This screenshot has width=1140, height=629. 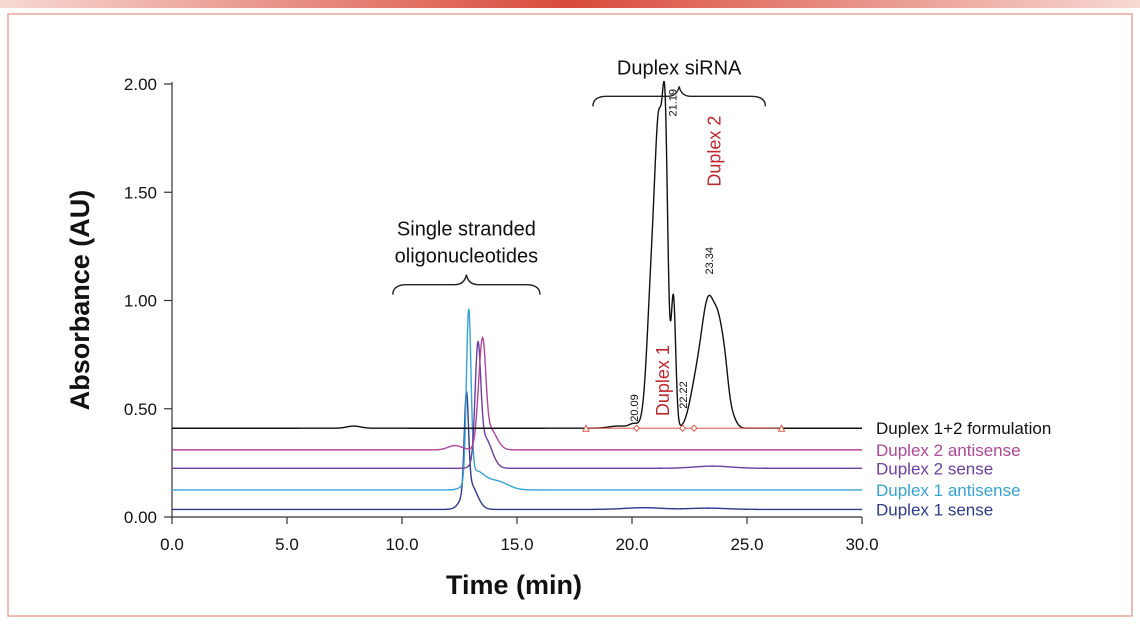 I want to click on duplex-annotation: Duplex 2, so click(x=715, y=151).